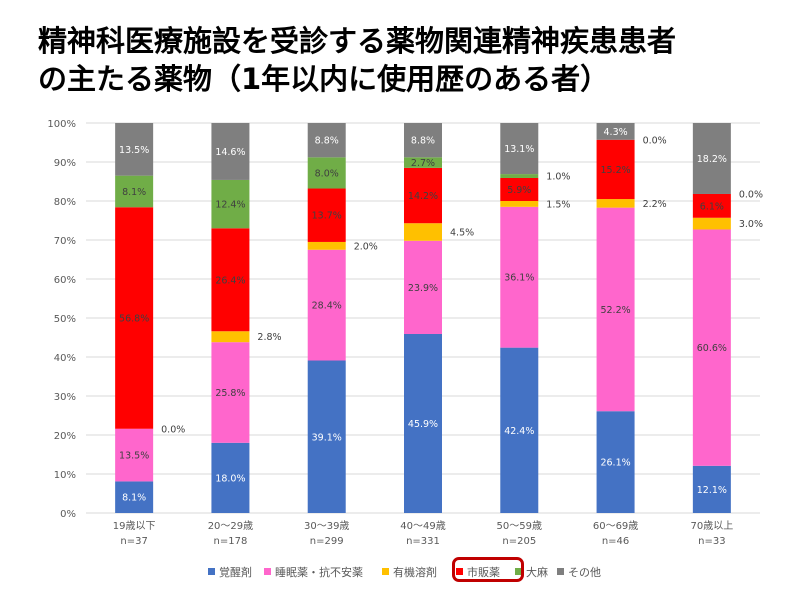 This screenshot has width=800, height=600. What do you see at coordinates (462, 233) in the screenshot?
I see `data-label-outside: 4.5%` at bounding box center [462, 233].